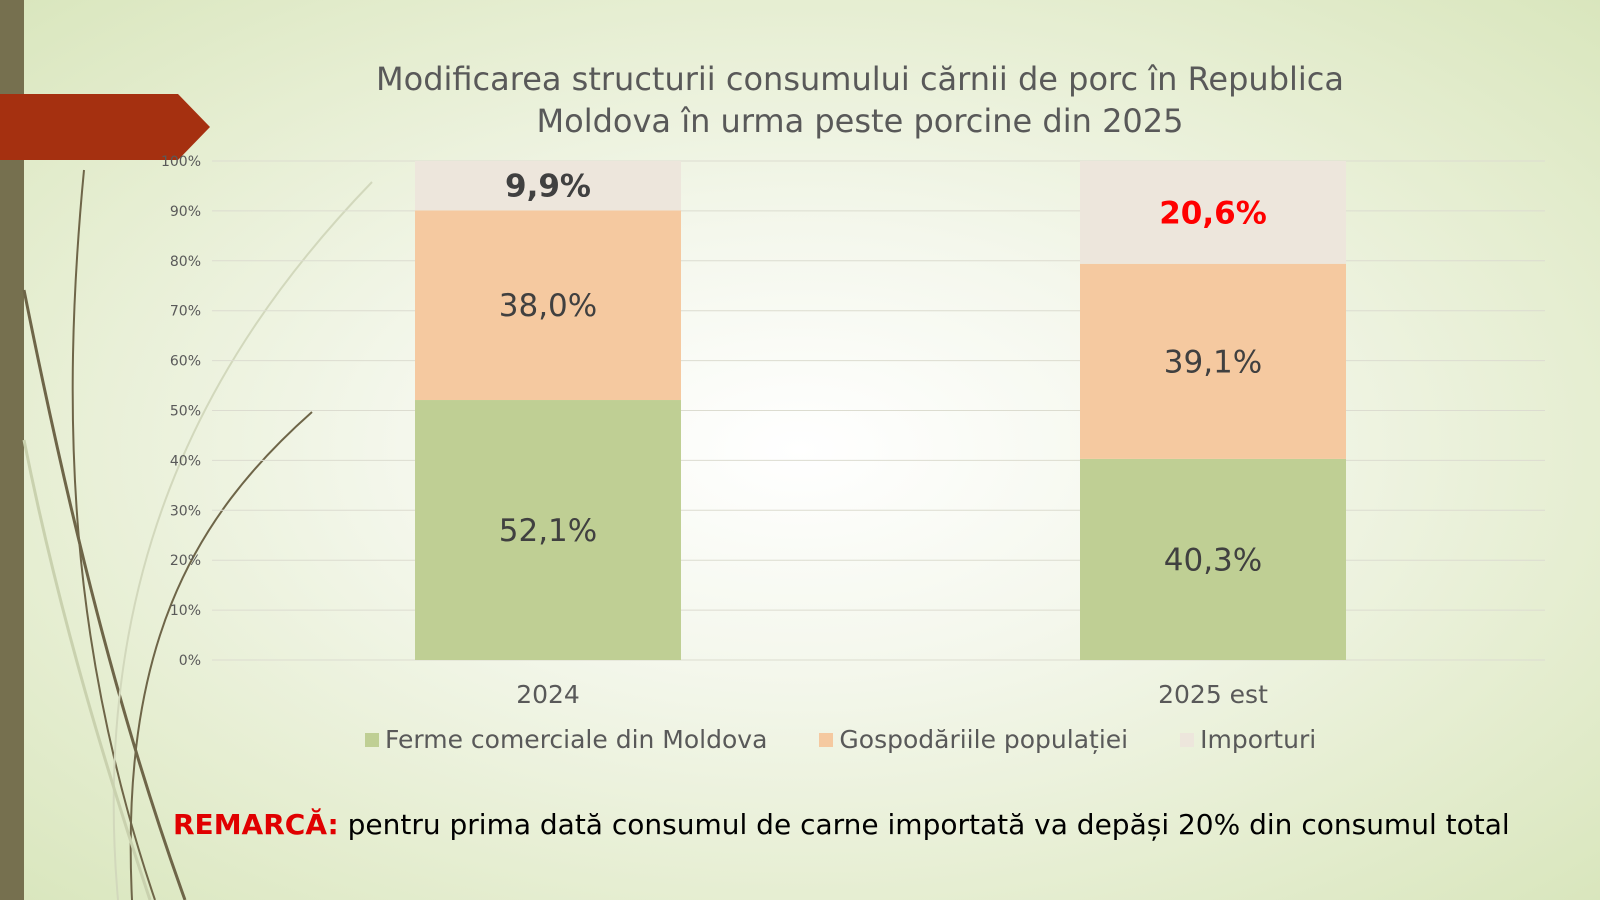 Image resolution: width=1600 pixels, height=900 pixels. What do you see at coordinates (185, 362) in the screenshot?
I see `y-tick-label: 60%` at bounding box center [185, 362].